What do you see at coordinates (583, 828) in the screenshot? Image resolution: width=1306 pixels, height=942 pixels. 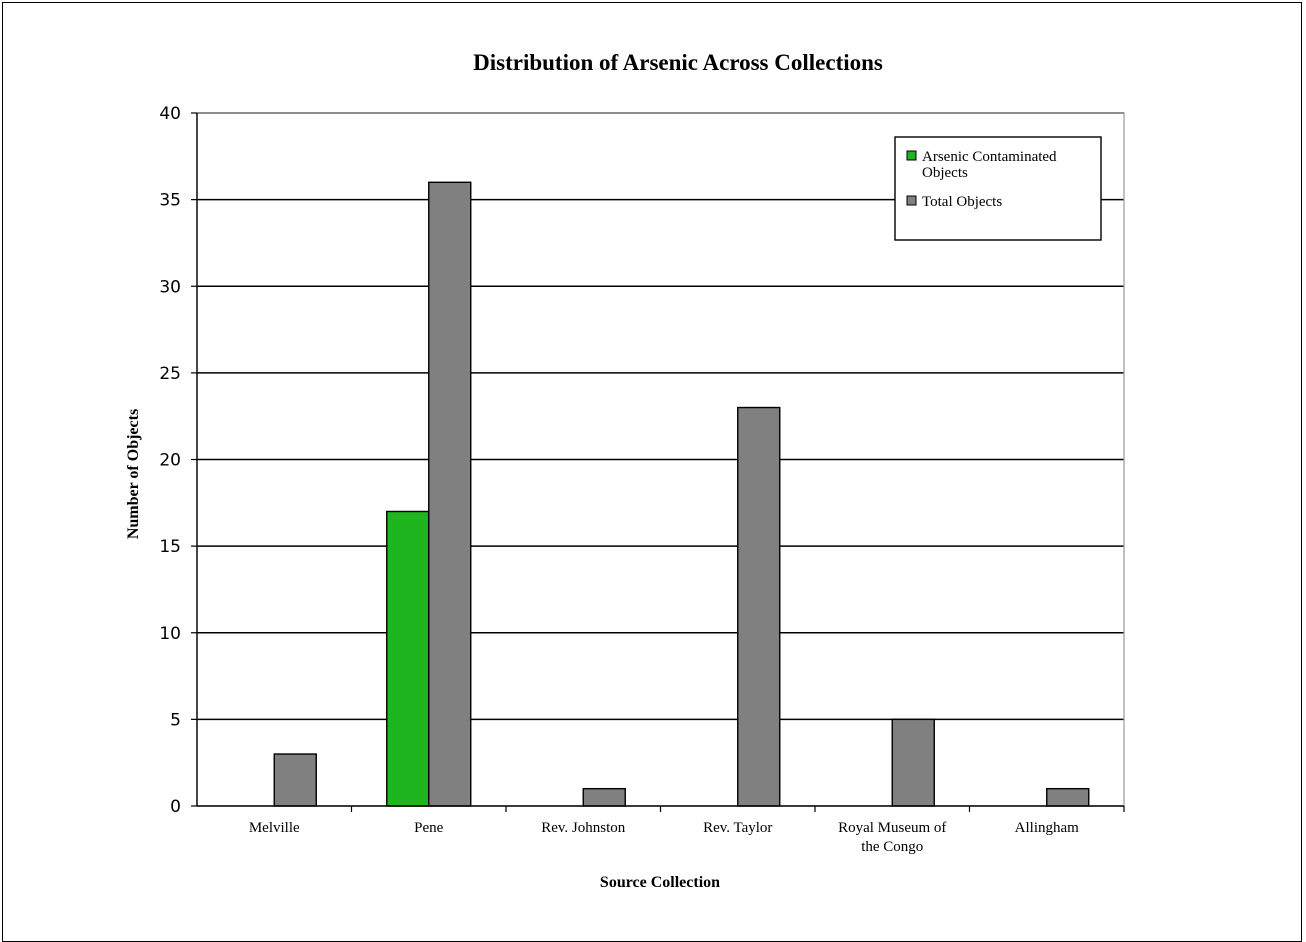 I see `x-tick-label: Rev. Johnston` at bounding box center [583, 828].